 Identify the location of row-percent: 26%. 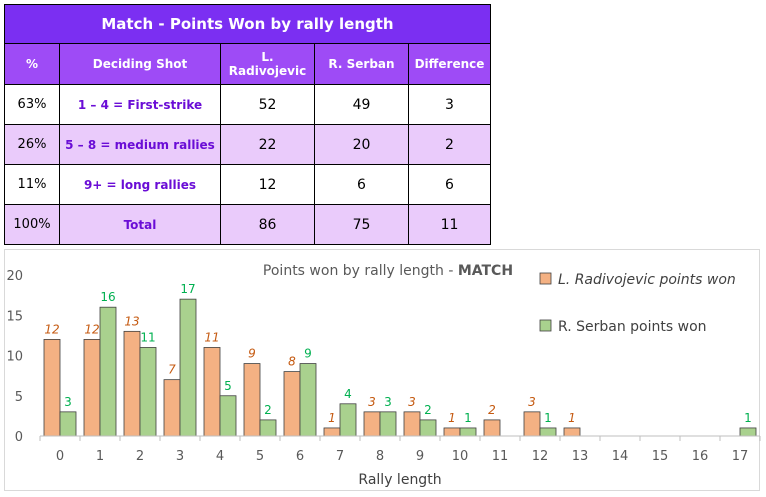
(32, 144).